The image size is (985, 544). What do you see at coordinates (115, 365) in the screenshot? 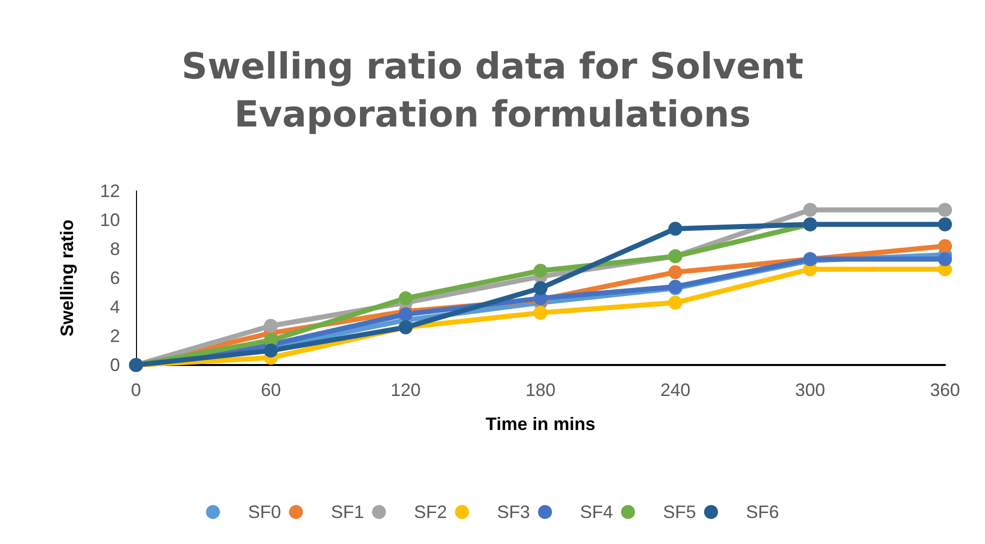
I see `y-tick-label: 0` at bounding box center [115, 365].